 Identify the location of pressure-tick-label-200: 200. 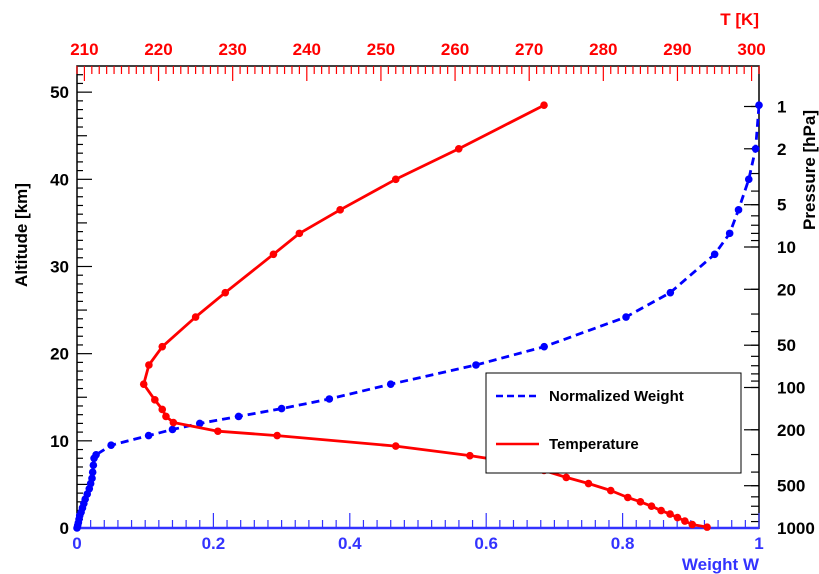
(791, 430).